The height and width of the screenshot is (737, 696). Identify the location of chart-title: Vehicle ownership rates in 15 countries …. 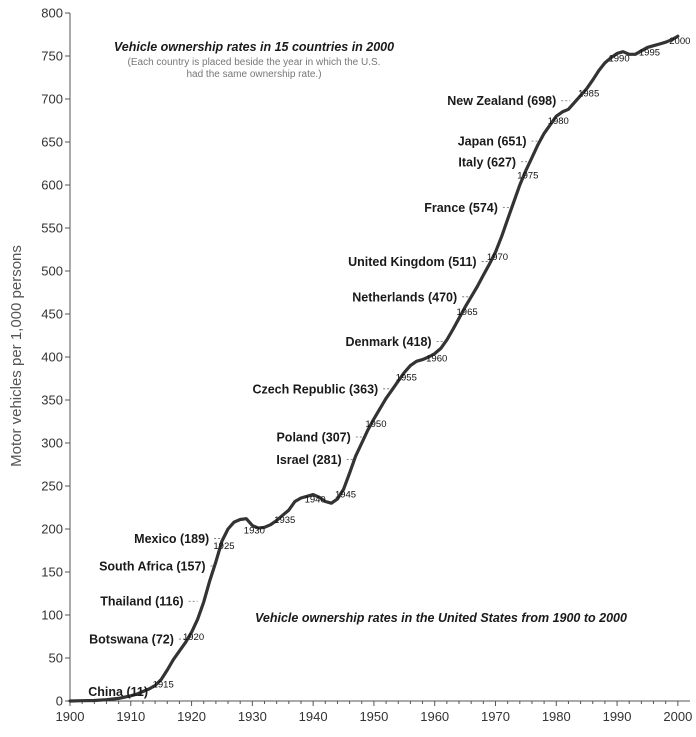
(254, 47).